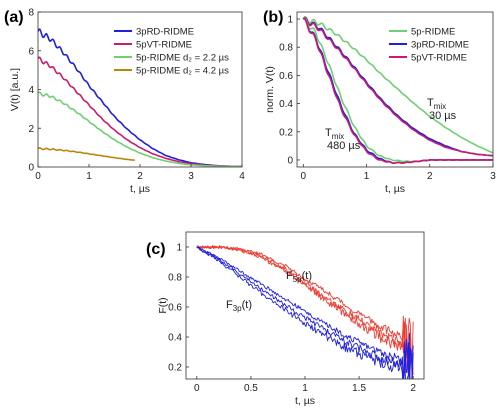 The width and height of the screenshot is (500, 412). I want to click on legend: 5p-RIDME 3pRD-RIDME 5pVT-RIDME, so click(429, 45).